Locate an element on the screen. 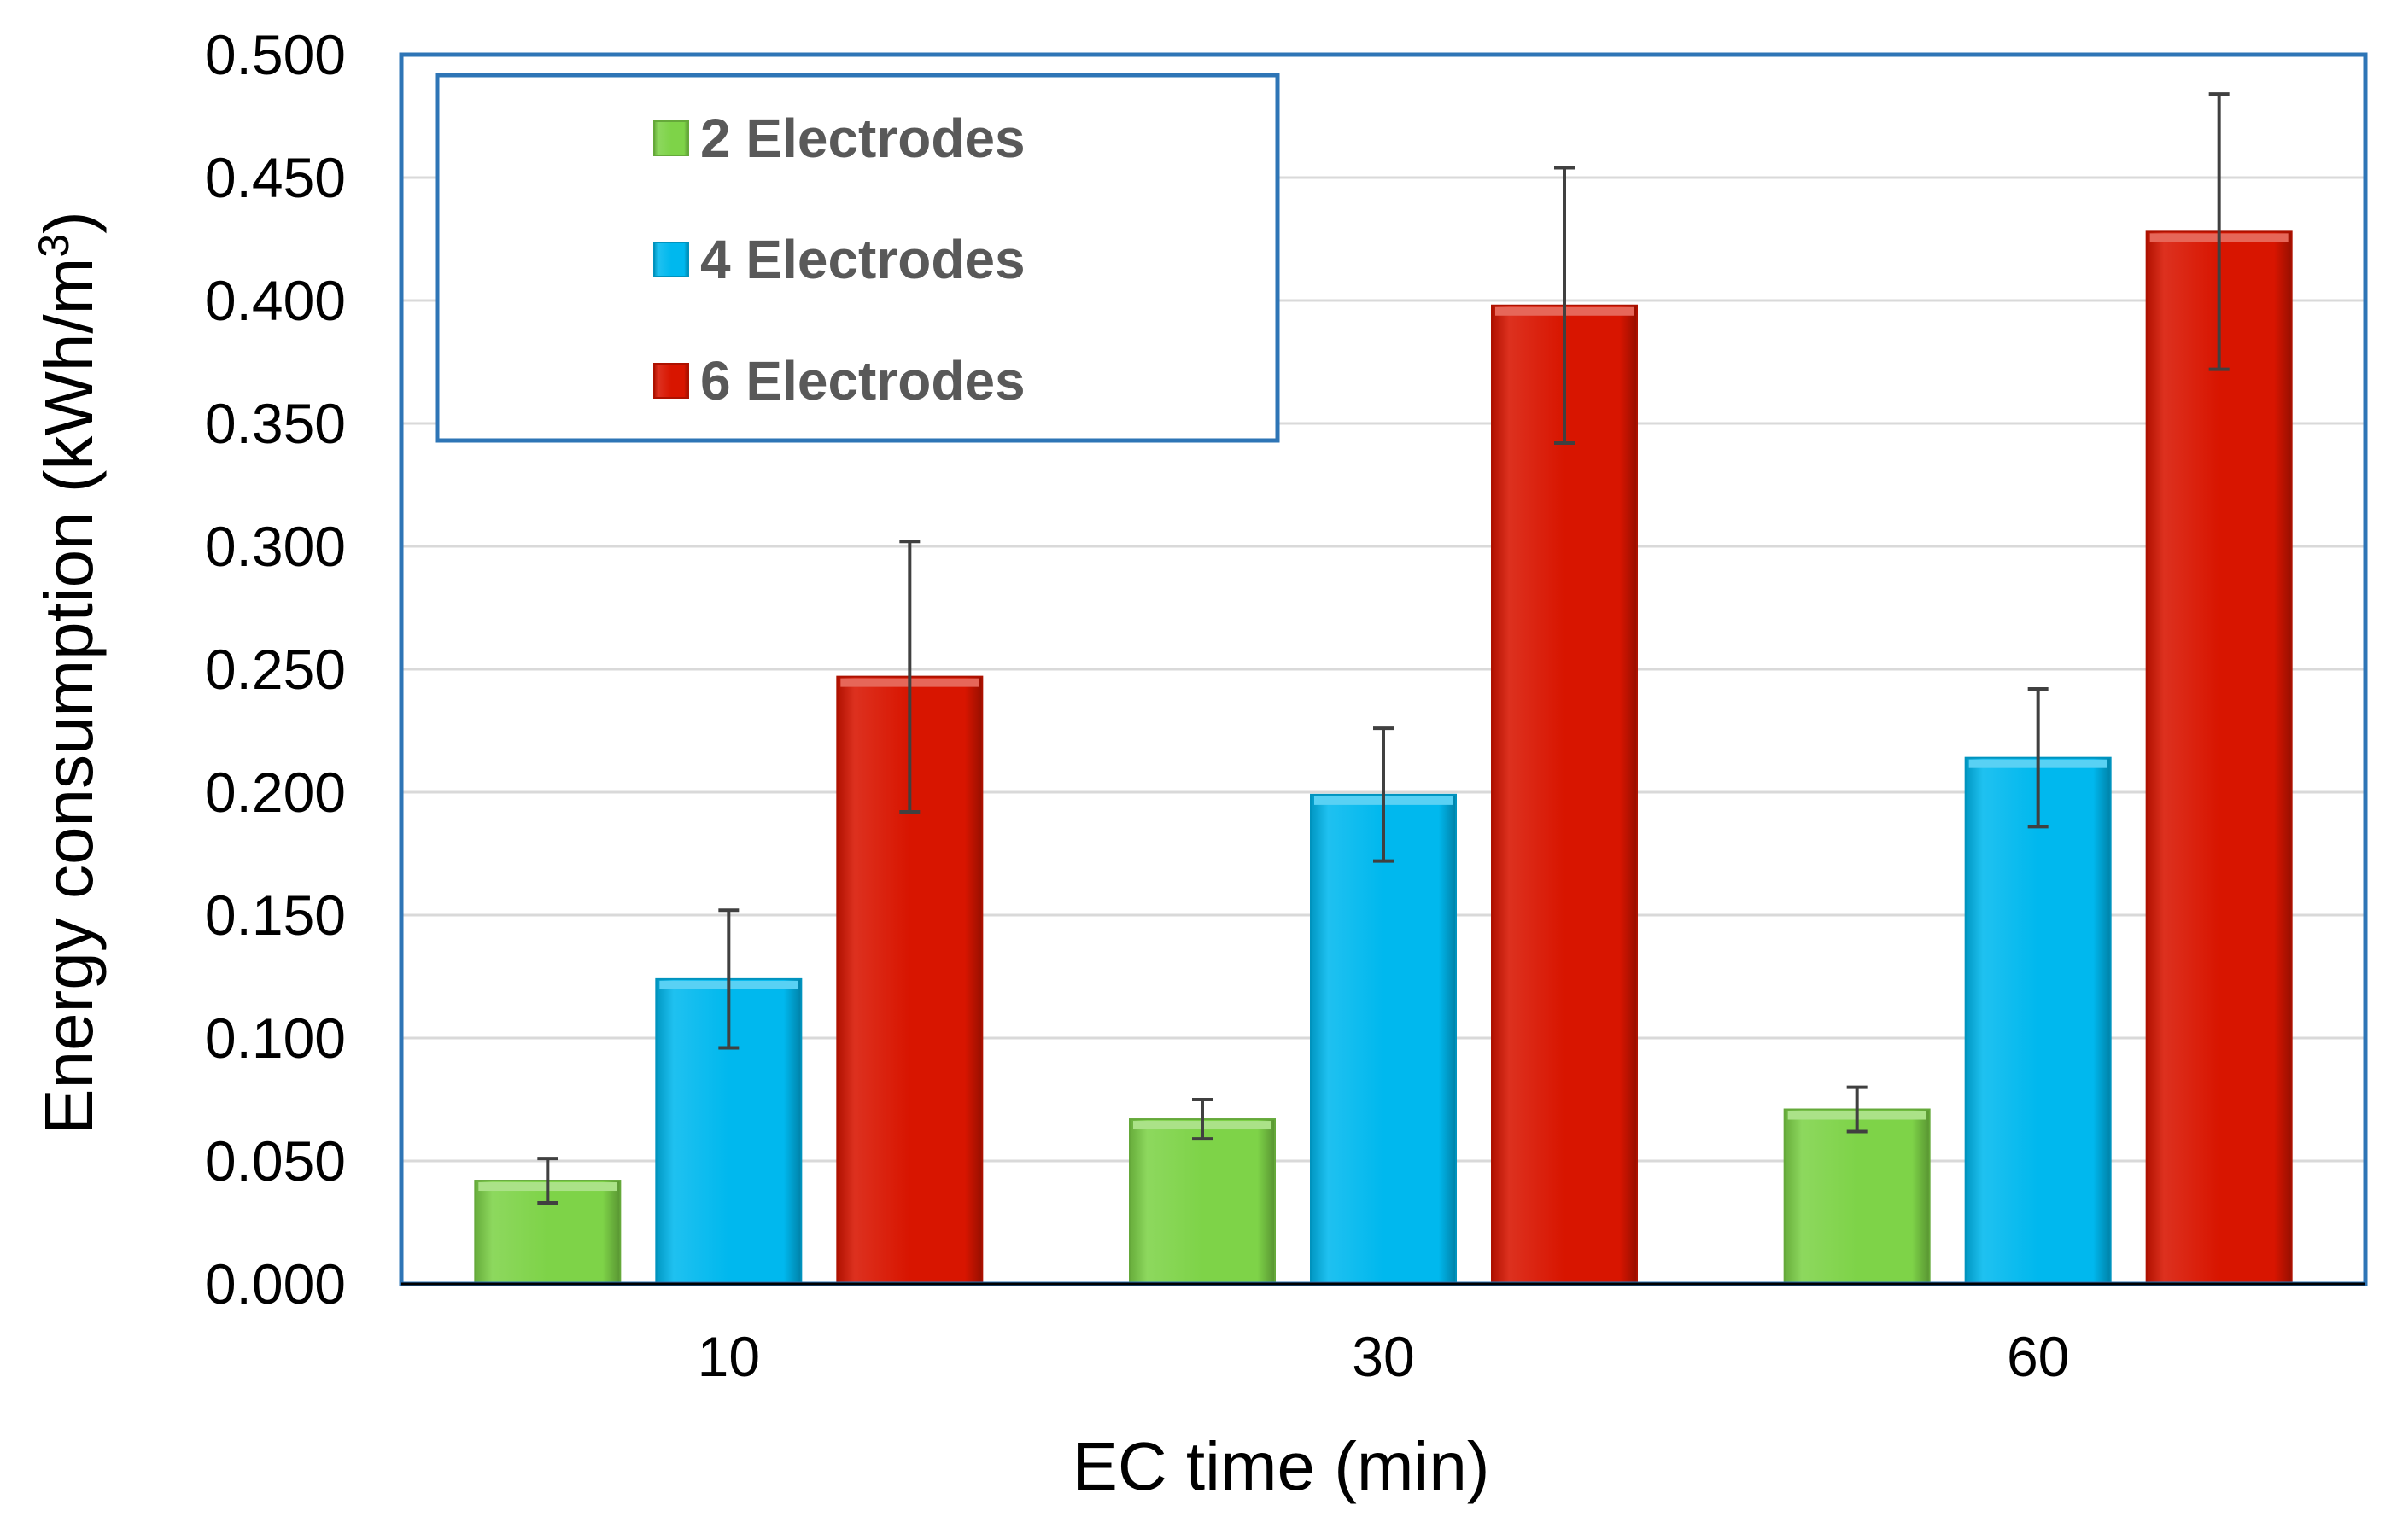  y-axis-title: Energy consumption (kWh/m3) is located at coordinates (68, 672).